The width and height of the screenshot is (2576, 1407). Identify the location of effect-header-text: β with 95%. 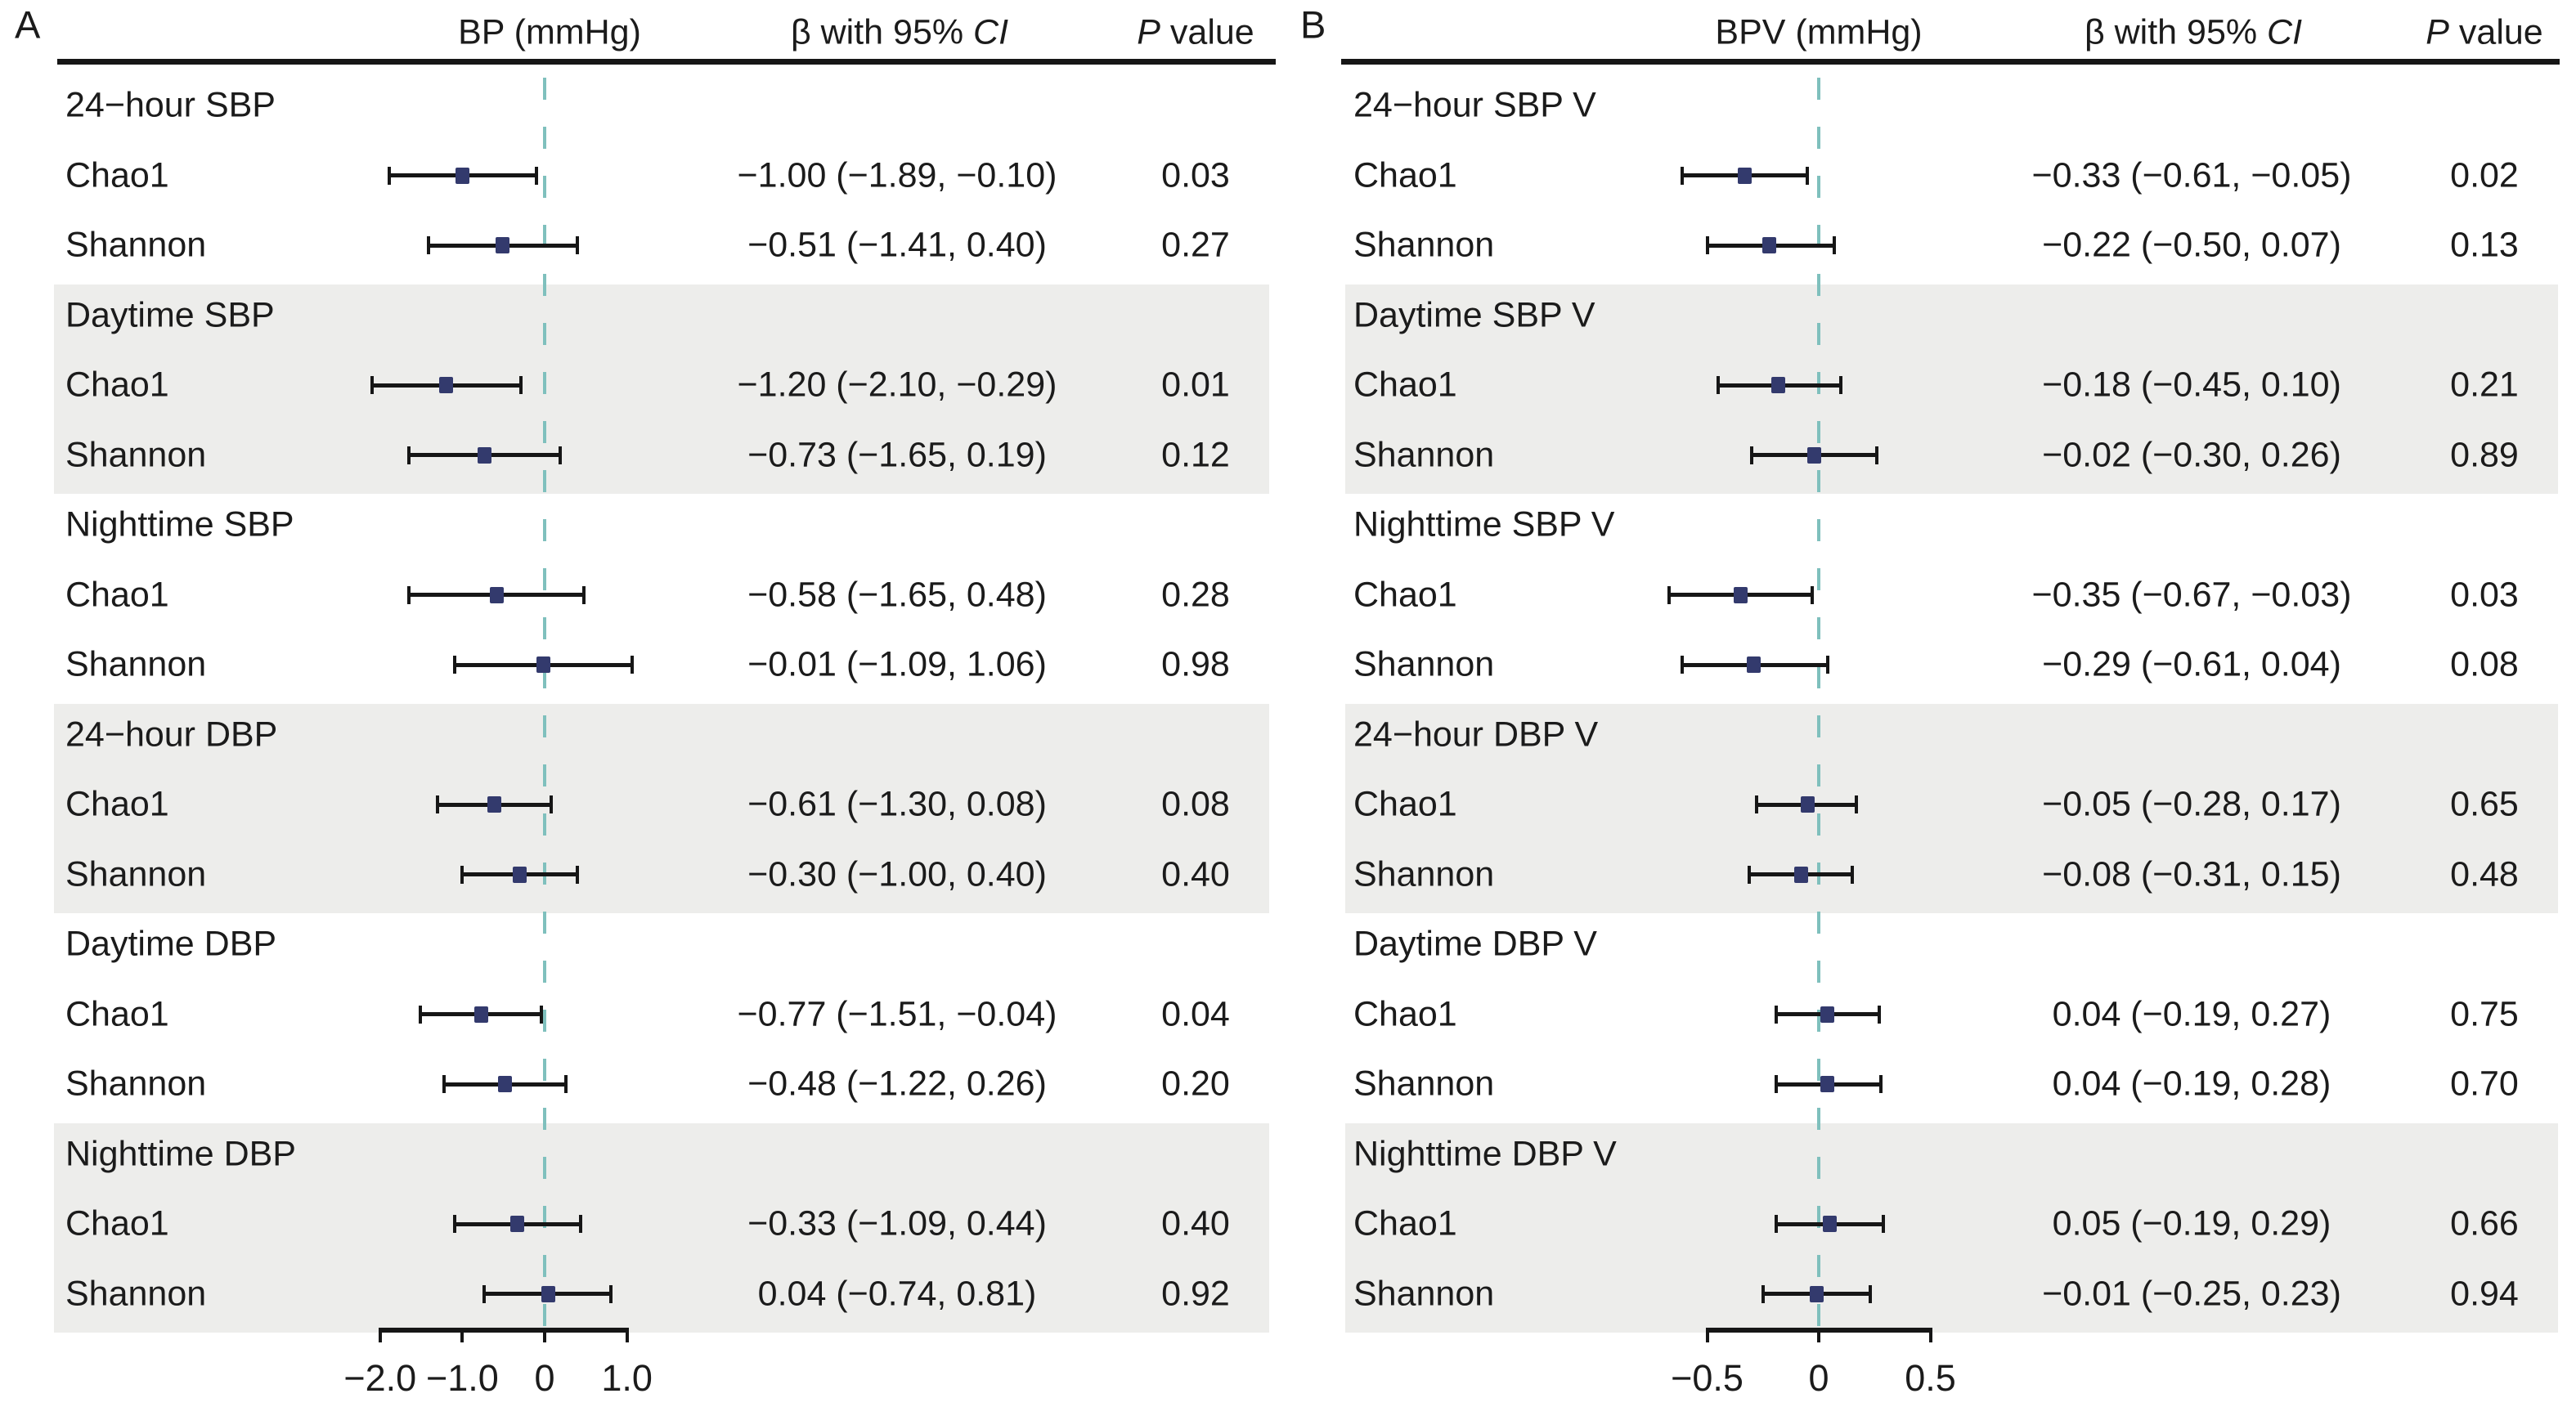
(882, 32).